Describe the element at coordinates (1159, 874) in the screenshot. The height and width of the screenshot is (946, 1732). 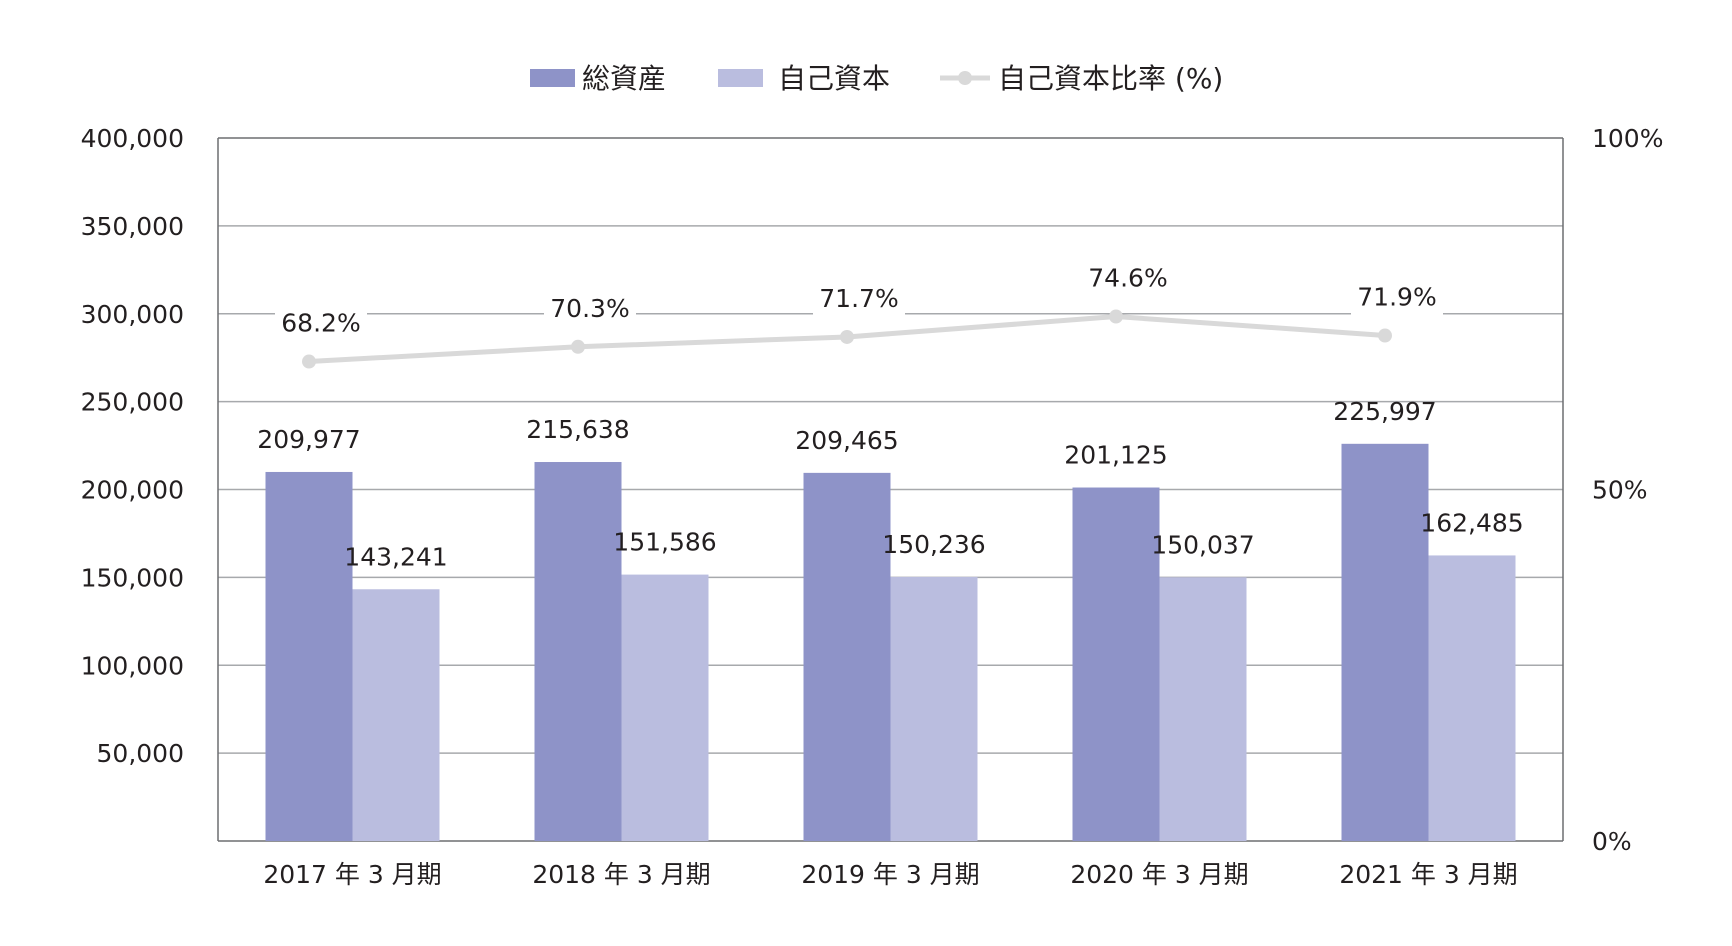
I see `x-tick-label: 2020 年 3 月期` at that location.